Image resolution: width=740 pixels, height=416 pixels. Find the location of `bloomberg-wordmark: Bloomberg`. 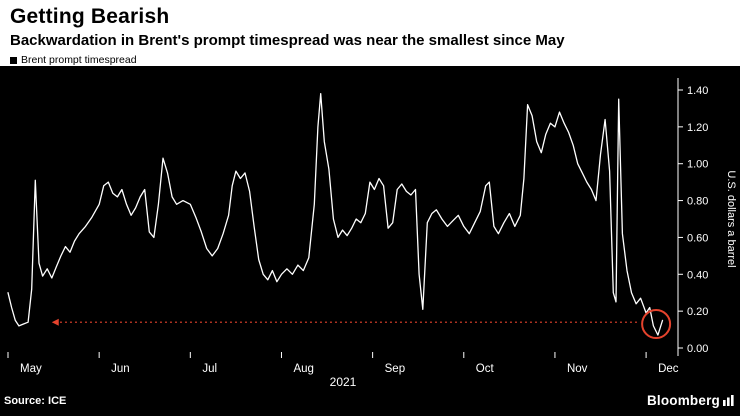

bloomberg-wordmark: Bloomberg is located at coordinates (683, 400).